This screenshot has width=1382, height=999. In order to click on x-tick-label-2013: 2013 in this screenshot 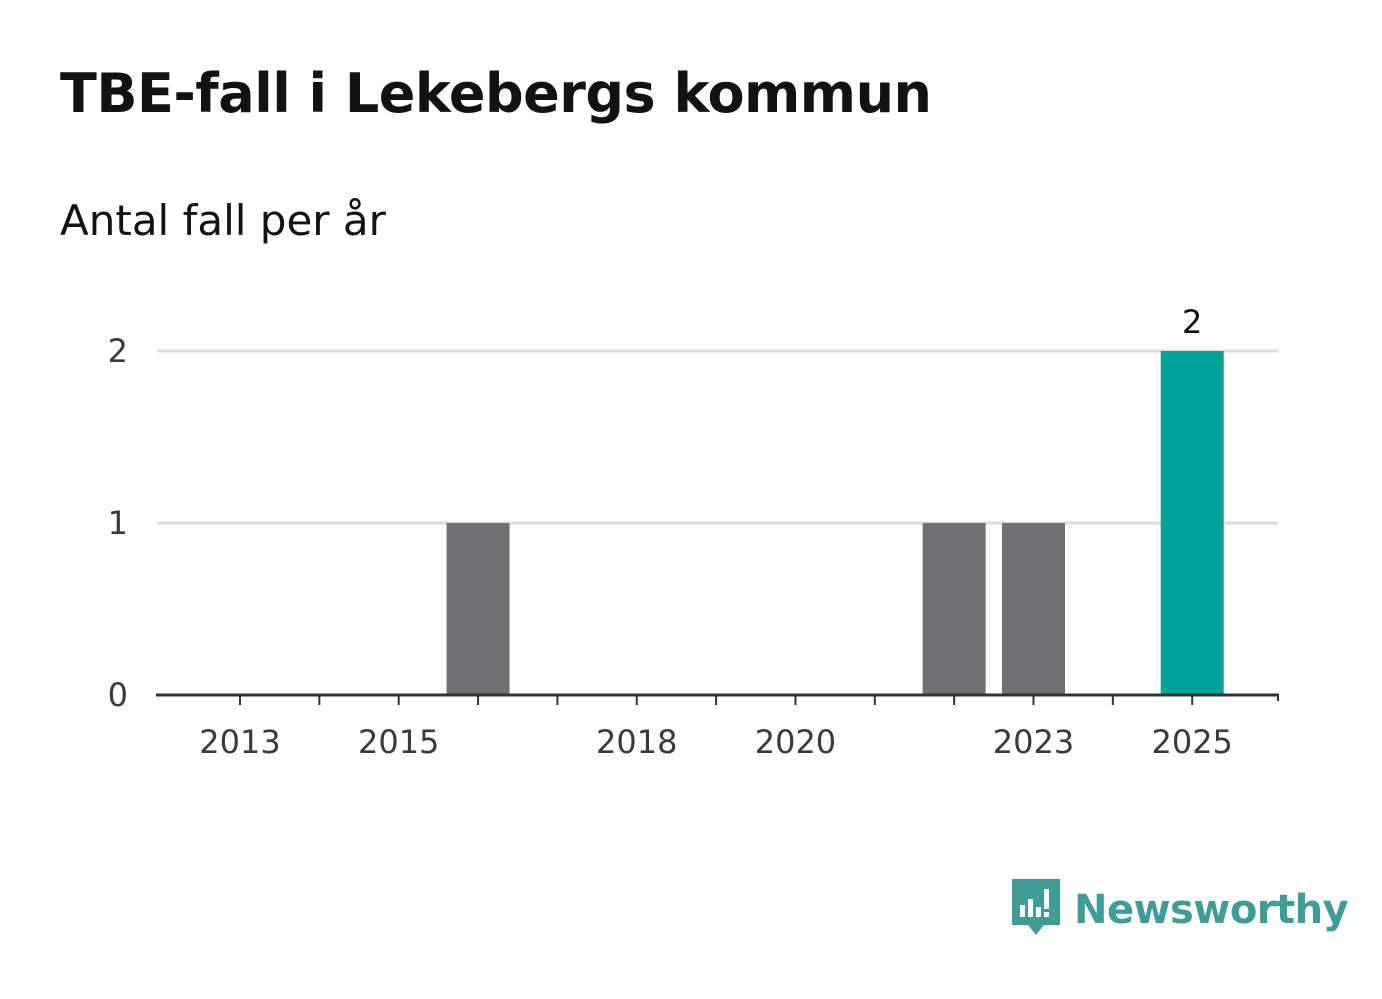, I will do `click(239, 742)`.